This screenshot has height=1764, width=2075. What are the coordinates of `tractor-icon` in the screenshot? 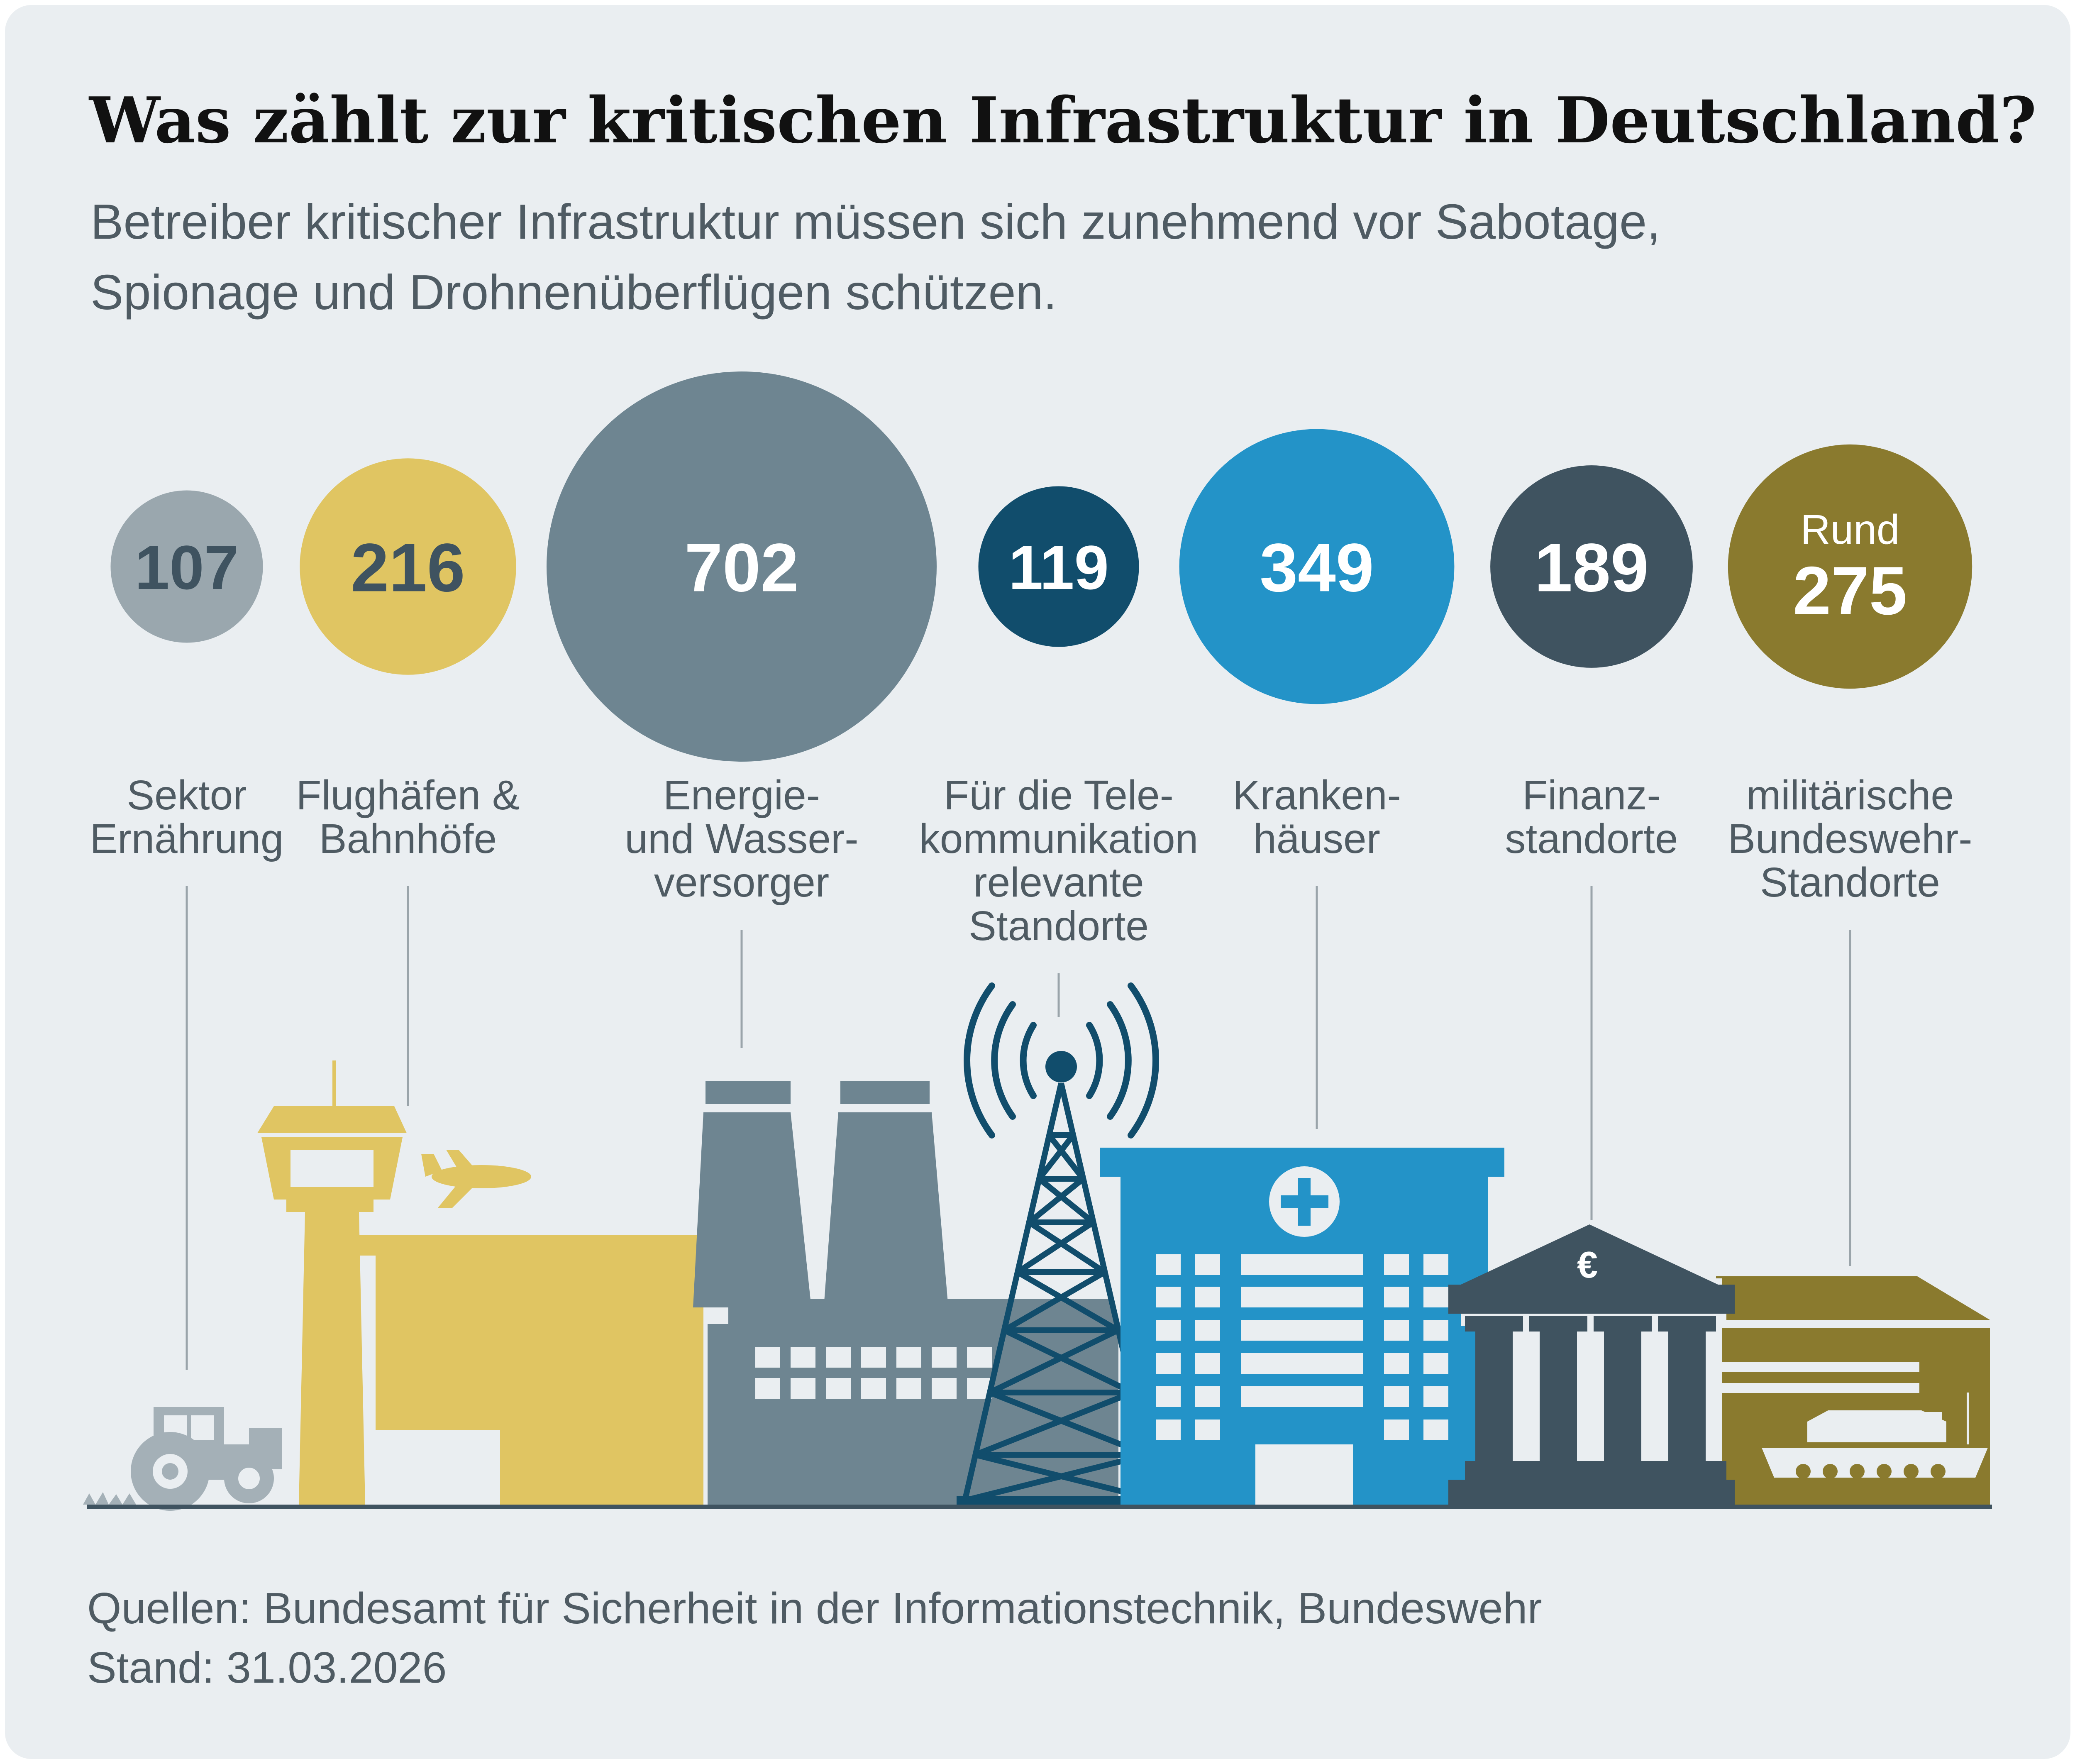 It's located at (183, 1459).